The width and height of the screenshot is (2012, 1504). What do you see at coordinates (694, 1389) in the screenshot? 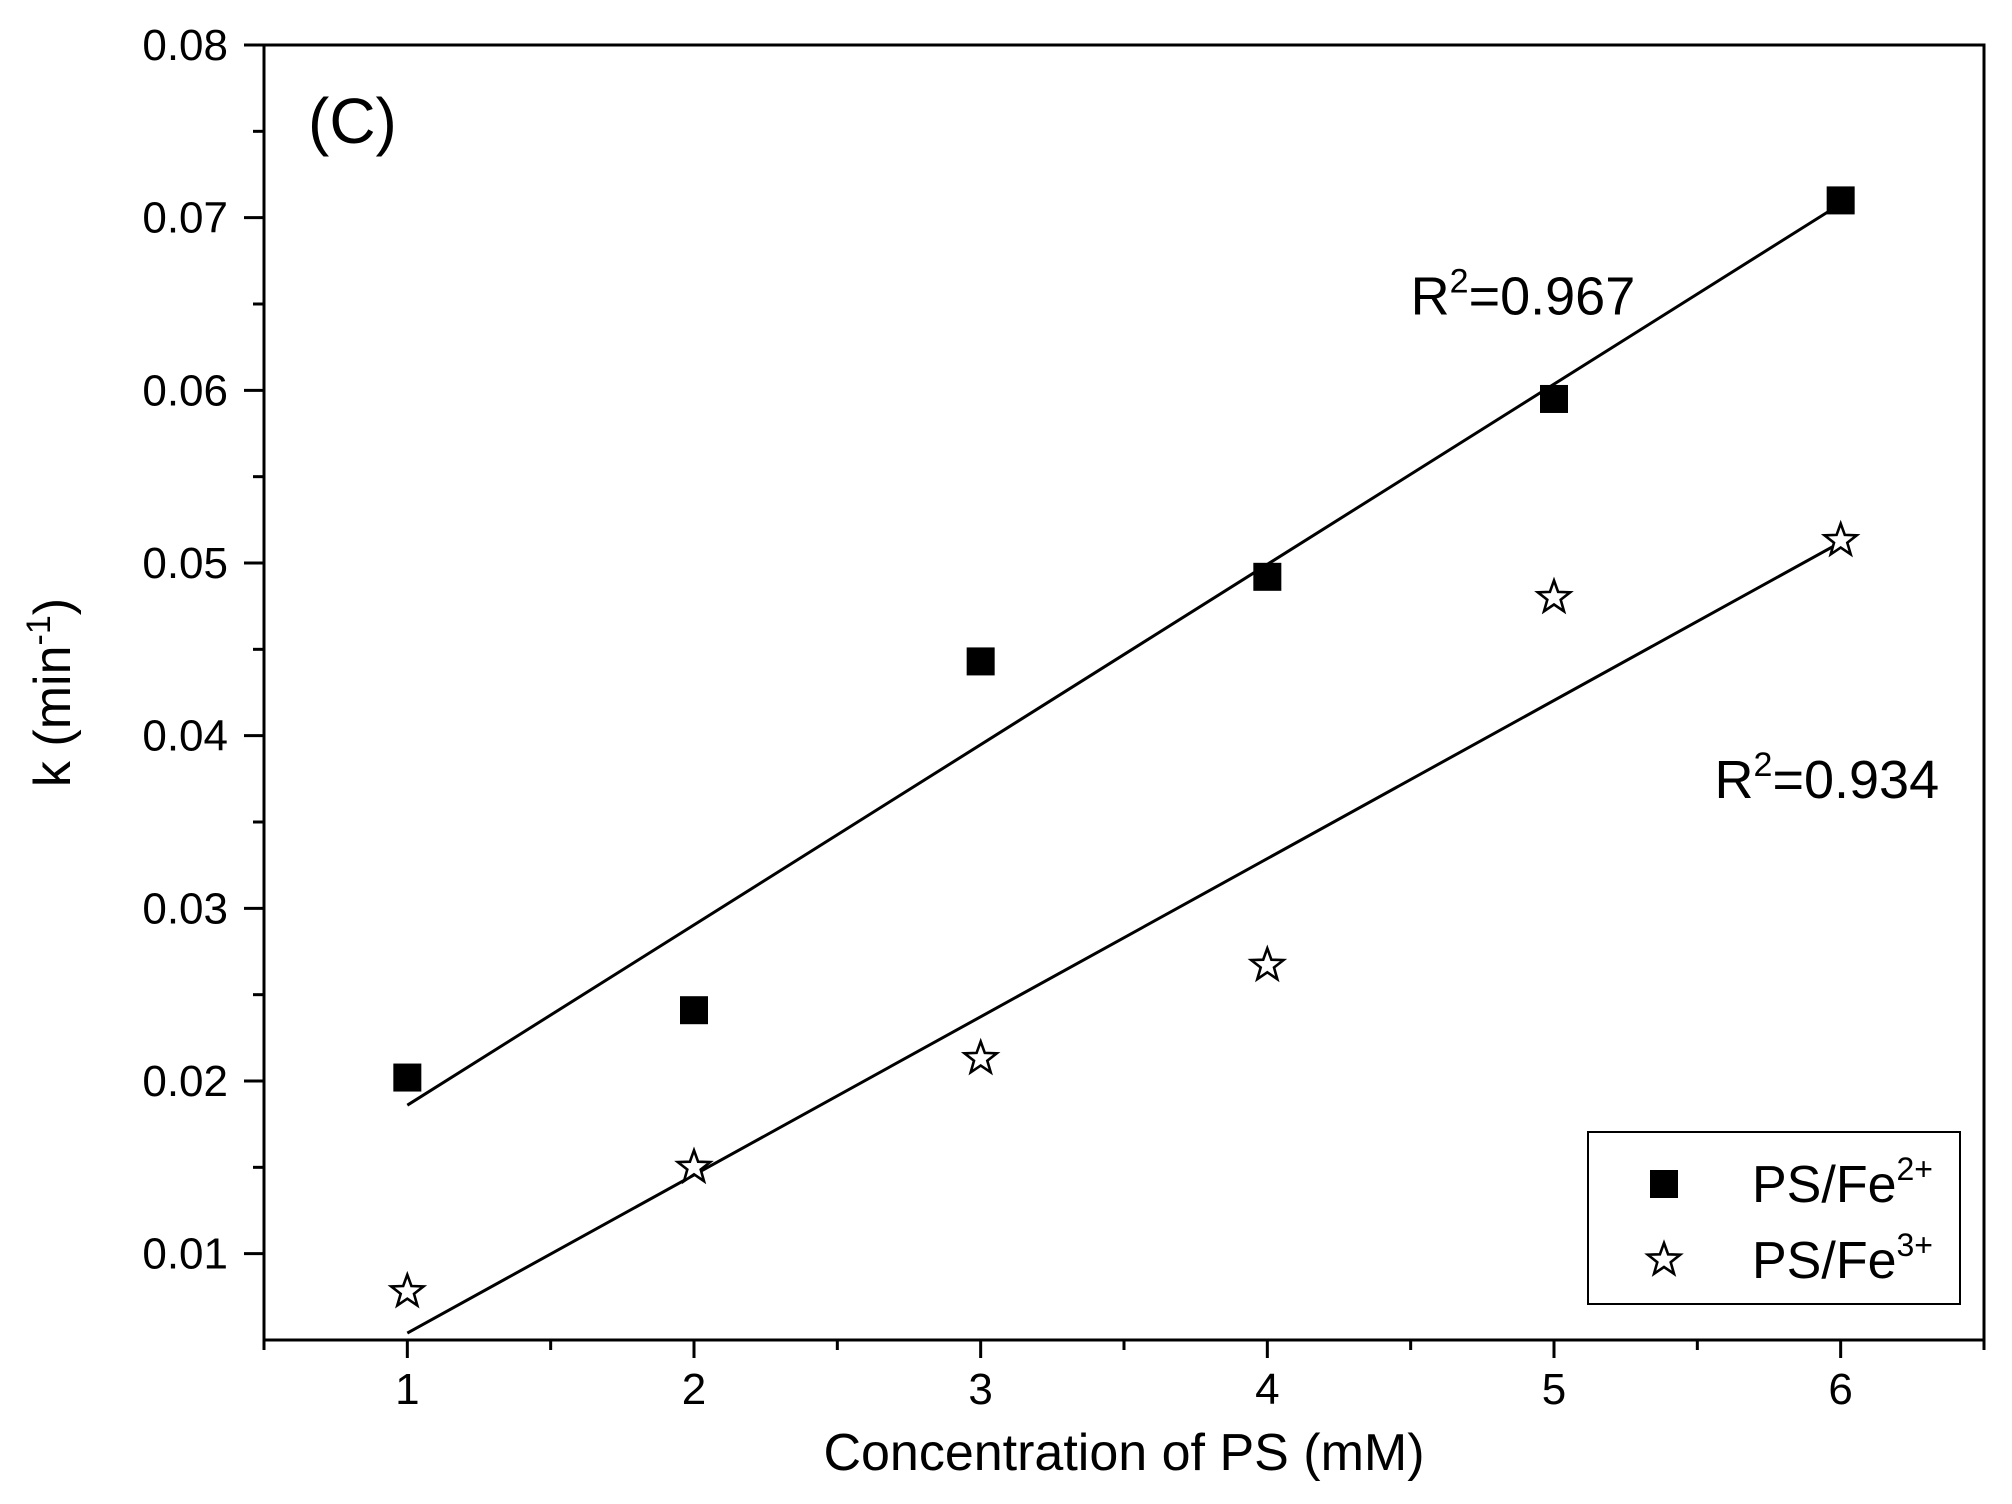
I see `x-tick-label: 2` at bounding box center [694, 1389].